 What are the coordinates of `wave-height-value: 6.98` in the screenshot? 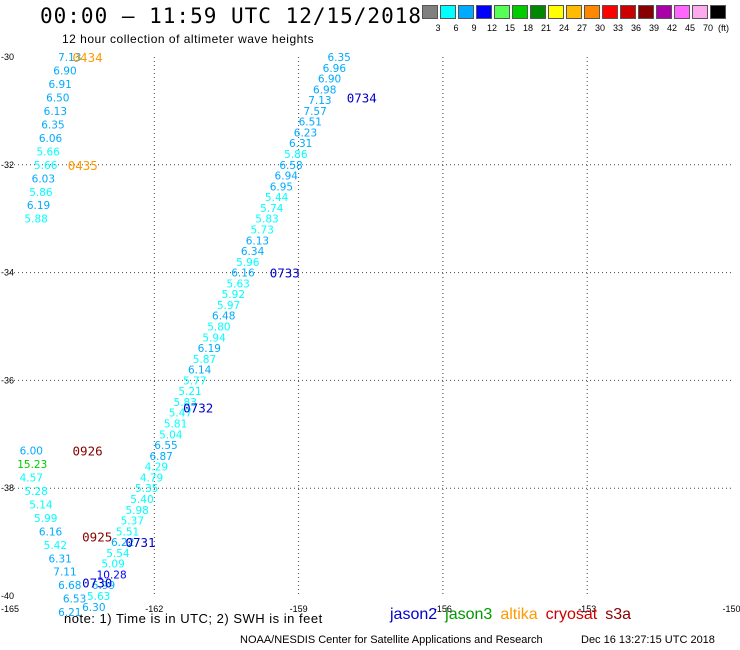 It's located at (324, 90).